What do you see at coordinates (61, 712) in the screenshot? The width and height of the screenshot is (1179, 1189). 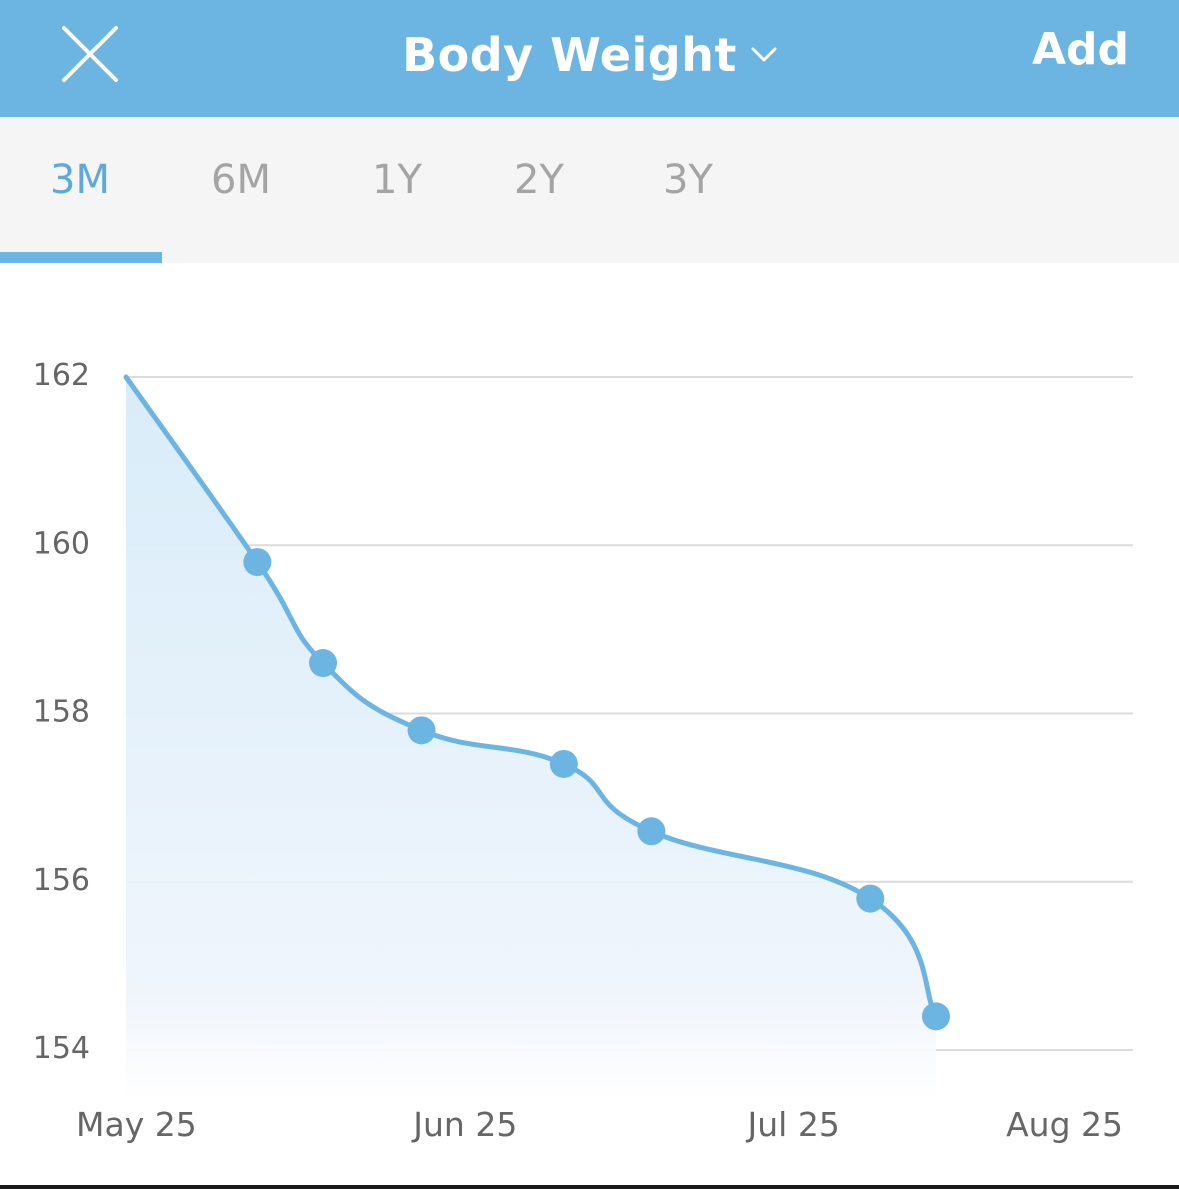 I see `y-tick-label: 158` at bounding box center [61, 712].